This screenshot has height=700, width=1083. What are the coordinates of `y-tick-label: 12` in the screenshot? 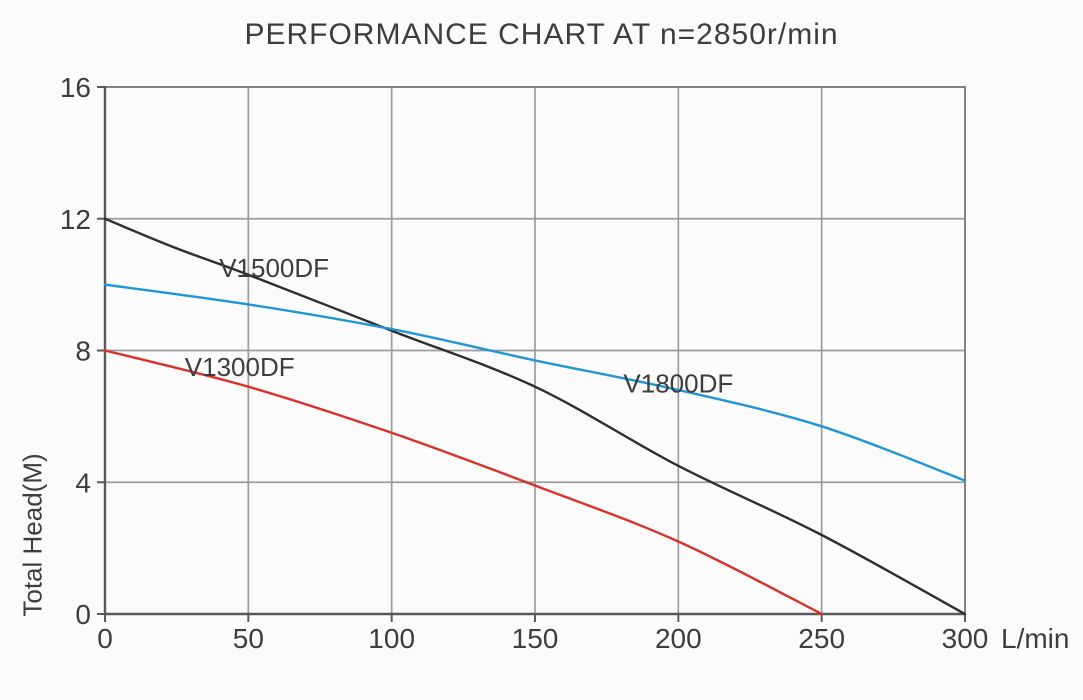 It's located at (75, 219).